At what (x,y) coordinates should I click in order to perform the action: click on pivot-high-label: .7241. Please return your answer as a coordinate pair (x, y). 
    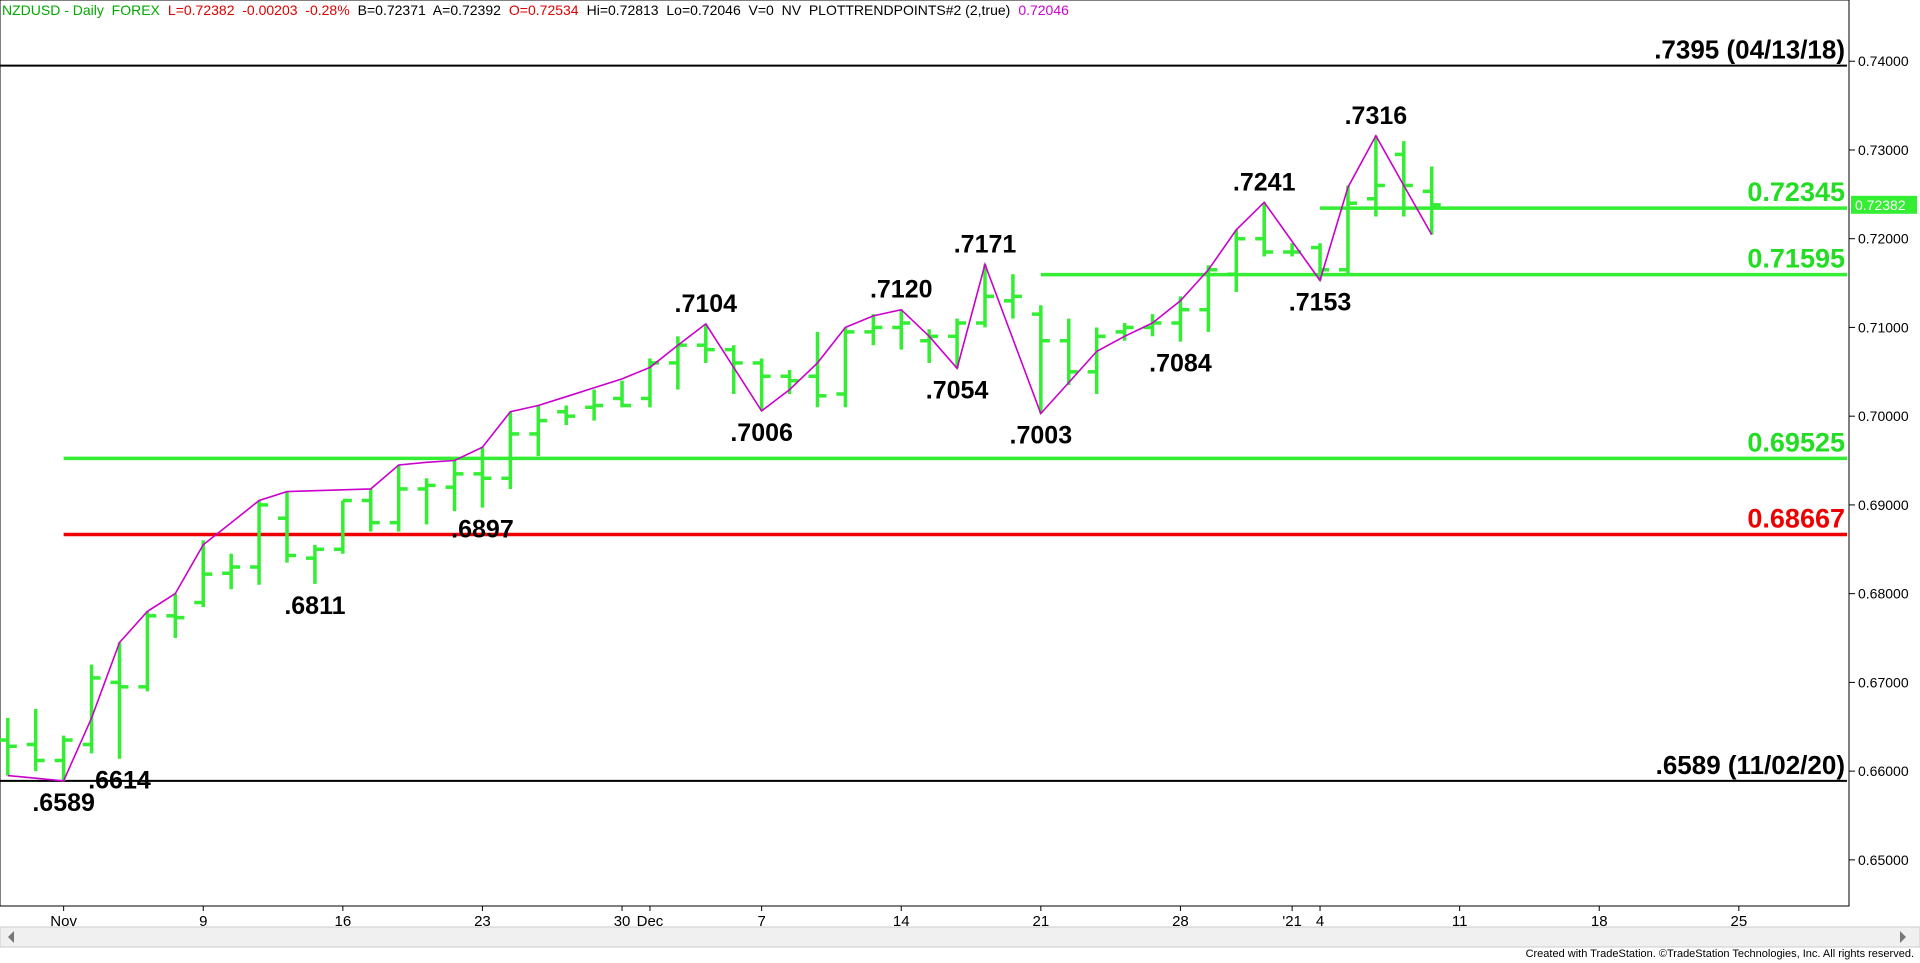
    Looking at the image, I should click on (1264, 182).